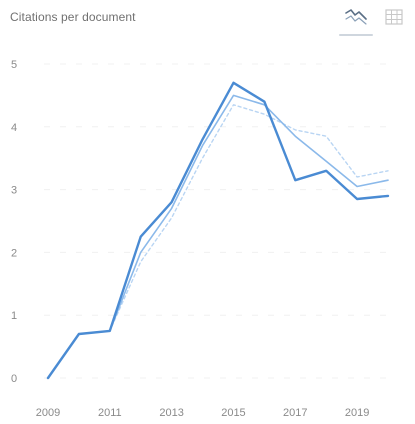 The width and height of the screenshot is (415, 424). Describe the element at coordinates (110, 413) in the screenshot. I see `x-tick-label: 2011` at that location.